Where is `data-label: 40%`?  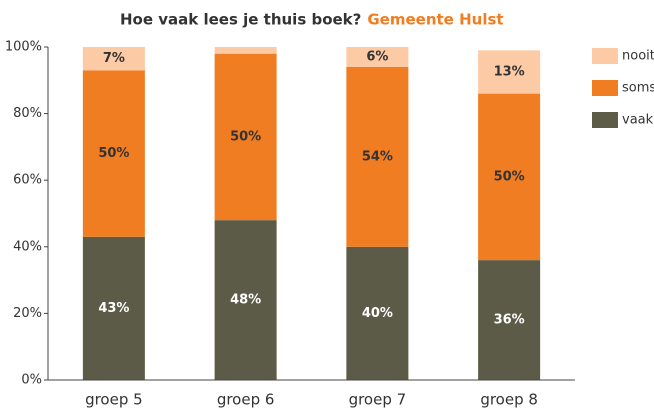 data-label: 40% is located at coordinates (377, 313).